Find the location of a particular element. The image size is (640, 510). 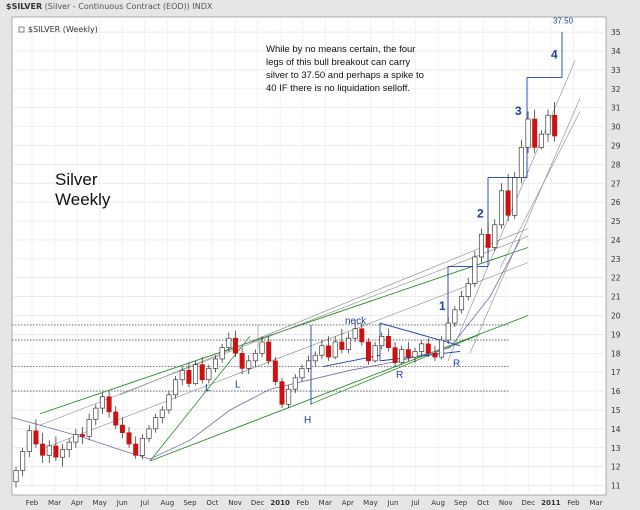

y-tick-label: 32 is located at coordinates (616, 89).